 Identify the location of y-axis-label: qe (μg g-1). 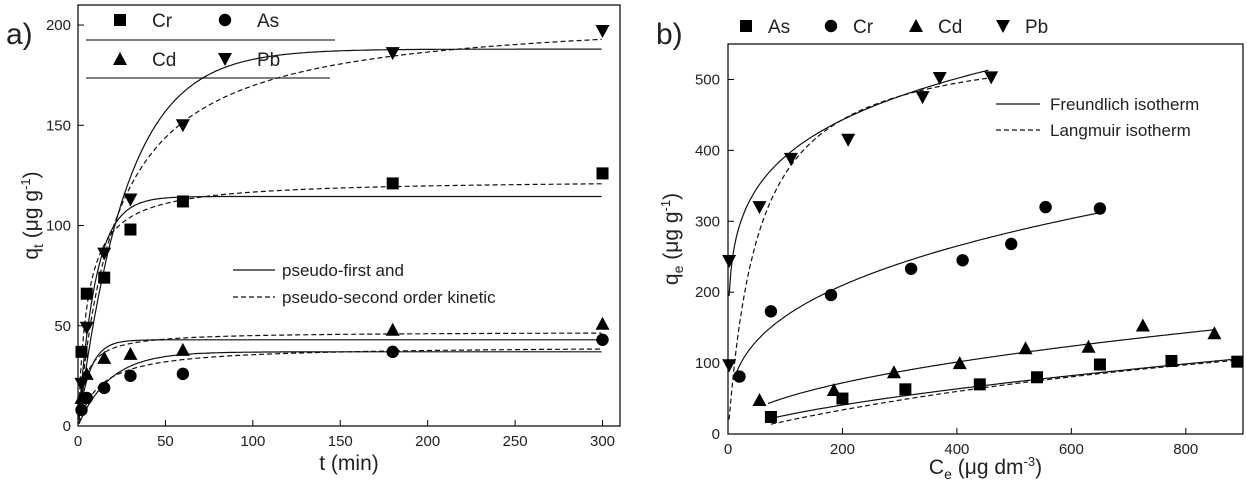
(672, 239).